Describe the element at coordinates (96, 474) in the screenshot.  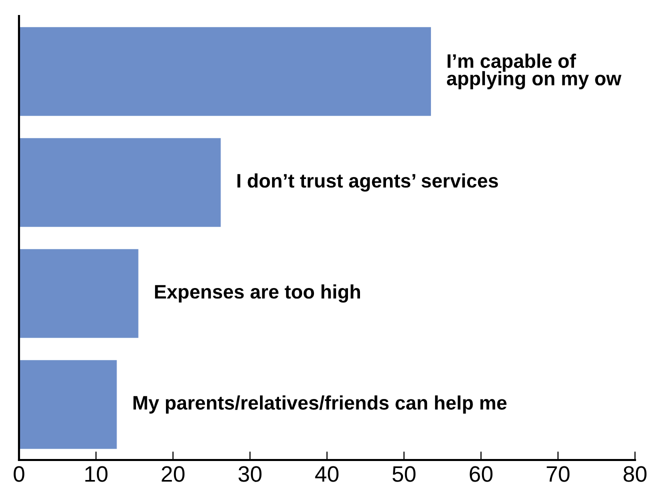
I see `x-tick-label: 10` at that location.